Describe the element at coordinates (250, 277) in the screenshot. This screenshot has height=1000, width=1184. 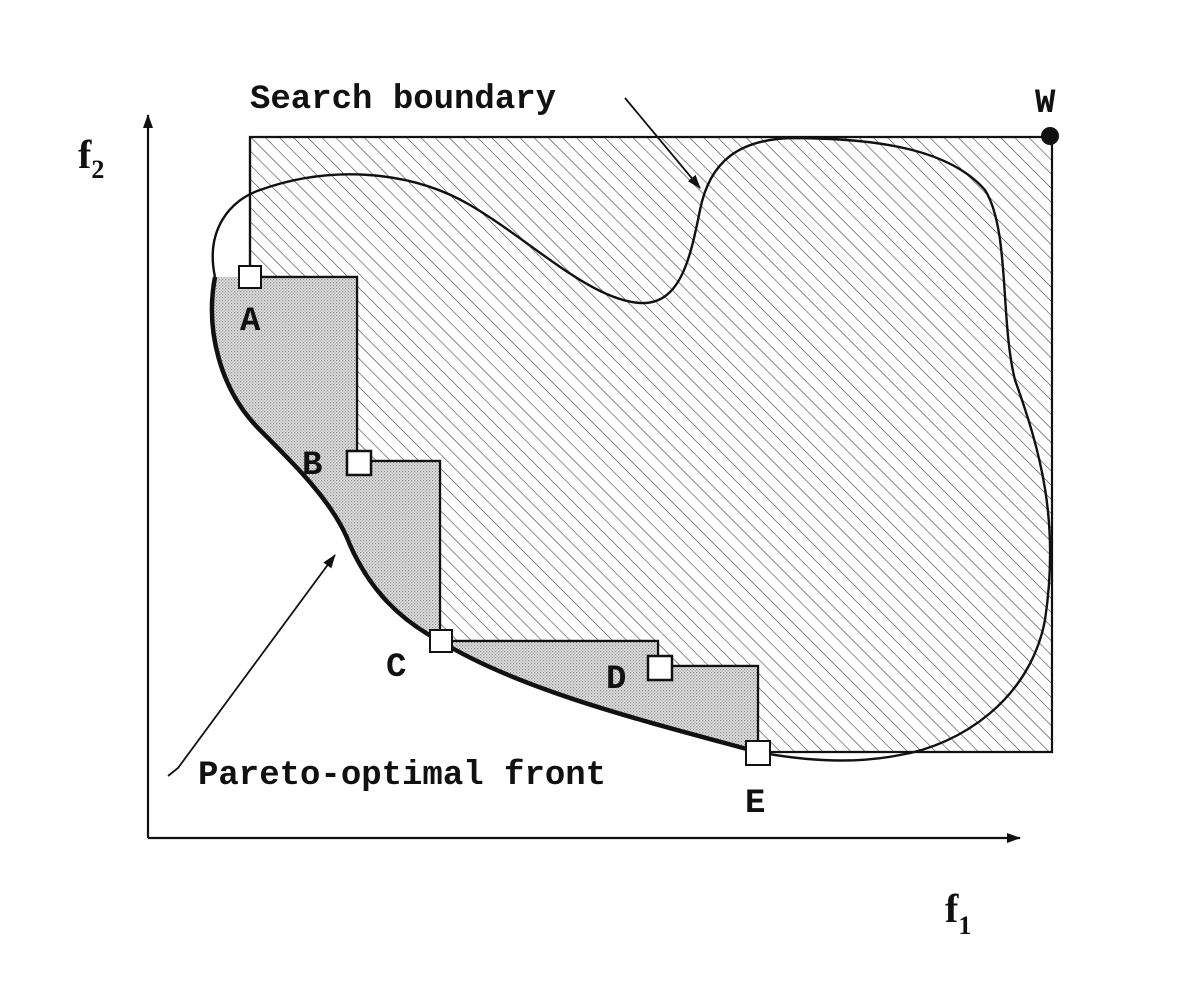
I see `point-a-marker` at that location.